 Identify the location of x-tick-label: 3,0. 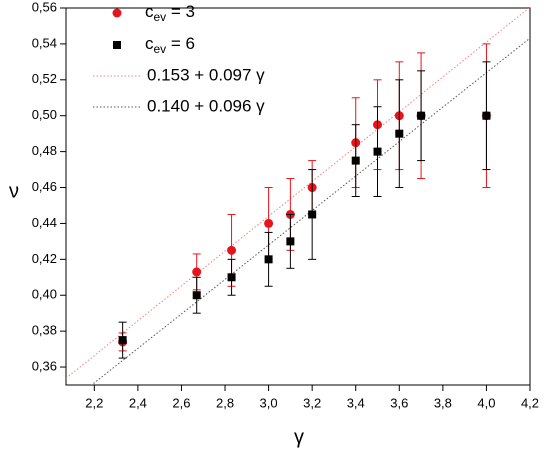
(269, 402).